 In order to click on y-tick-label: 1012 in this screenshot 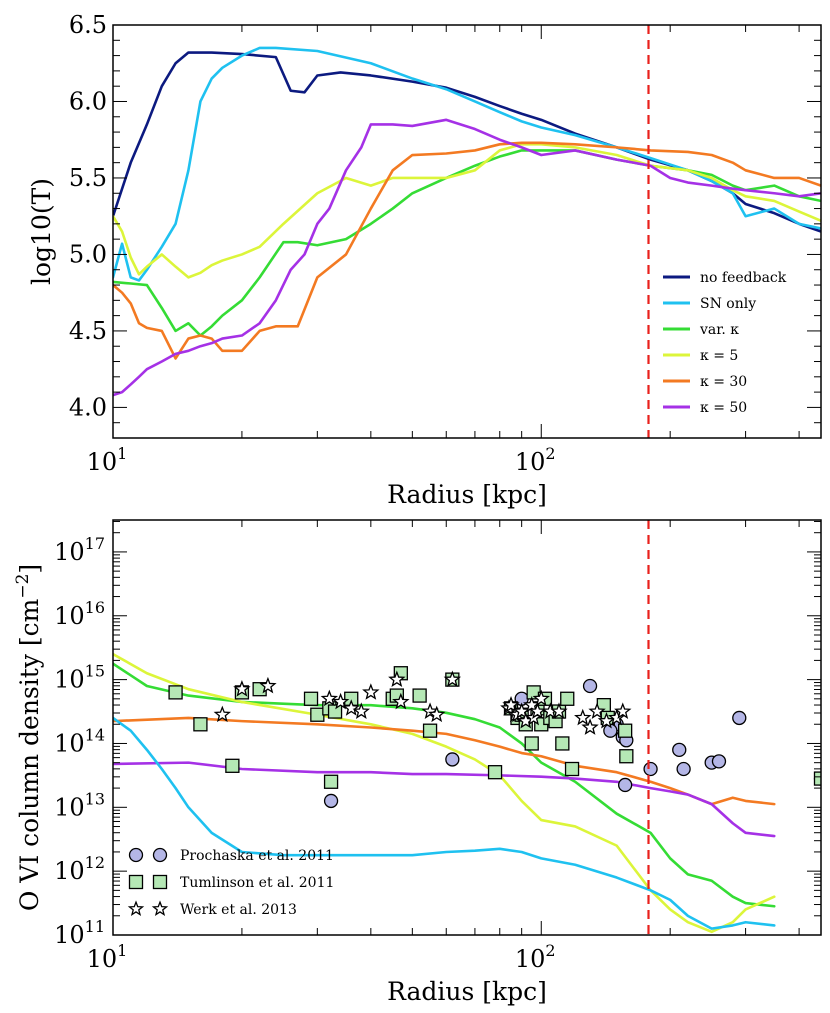, I will do `click(79, 869)`.